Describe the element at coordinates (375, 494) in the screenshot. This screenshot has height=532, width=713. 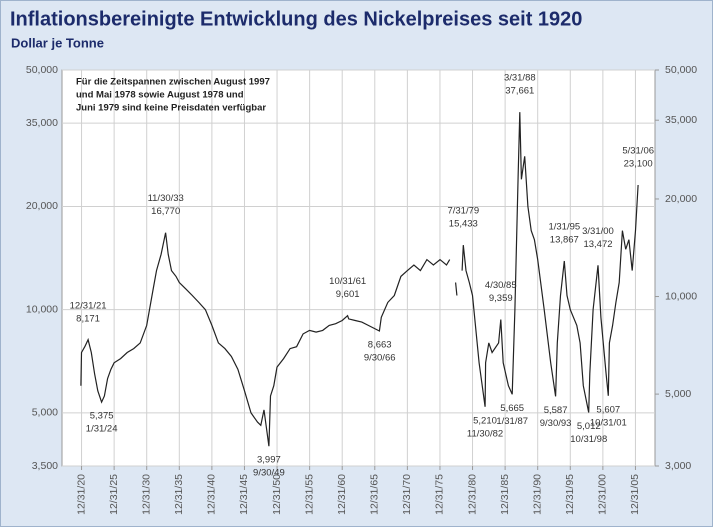
I see `x-tick-label: 12/31/65` at that location.